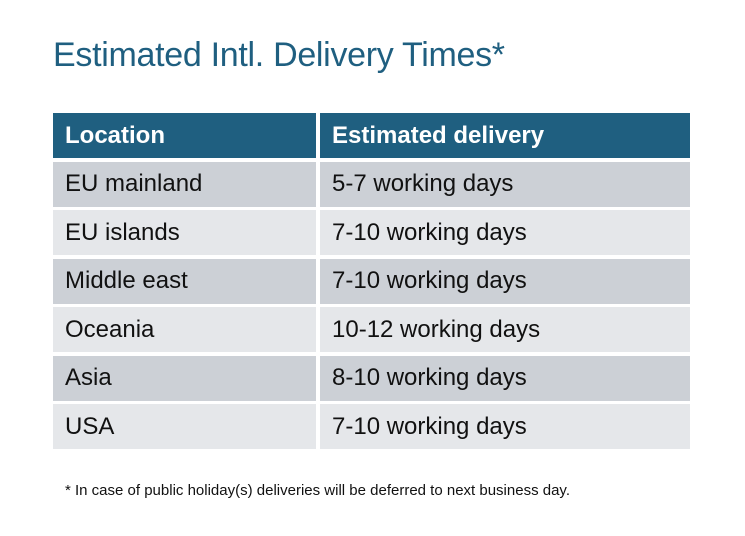  I want to click on header-estimated-delivery: Estimated delivery, so click(505, 135).